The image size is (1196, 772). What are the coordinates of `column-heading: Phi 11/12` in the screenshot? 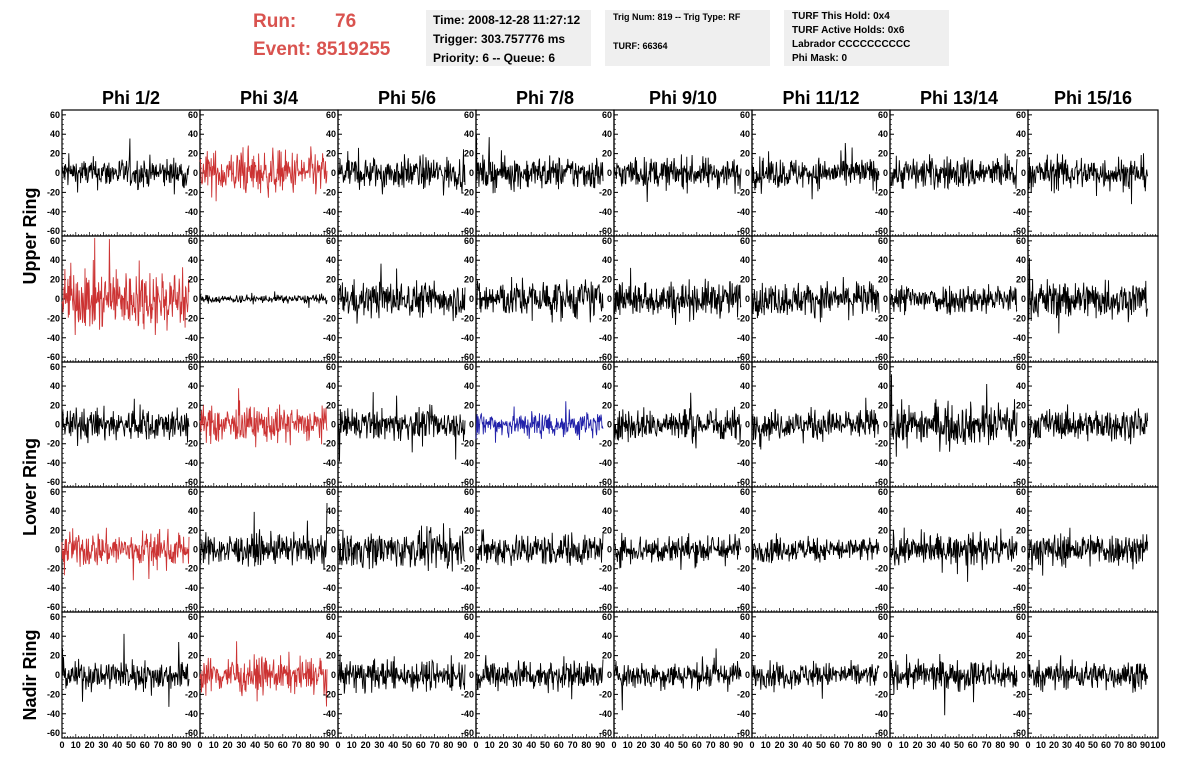 It's located at (820, 98).